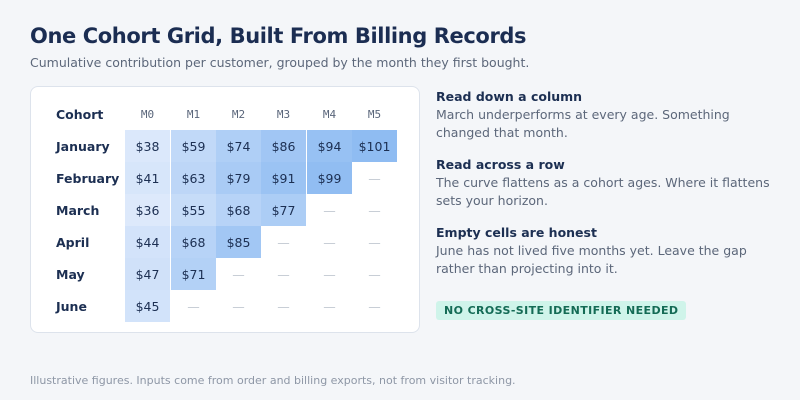 The width and height of the screenshot is (800, 400). What do you see at coordinates (73, 242) in the screenshot?
I see `row-label-april: April` at bounding box center [73, 242].